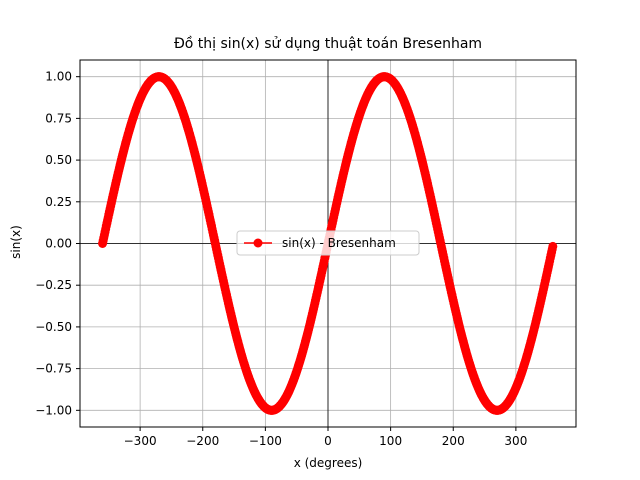  What do you see at coordinates (328, 441) in the screenshot?
I see `x-tick-label: 0` at bounding box center [328, 441].